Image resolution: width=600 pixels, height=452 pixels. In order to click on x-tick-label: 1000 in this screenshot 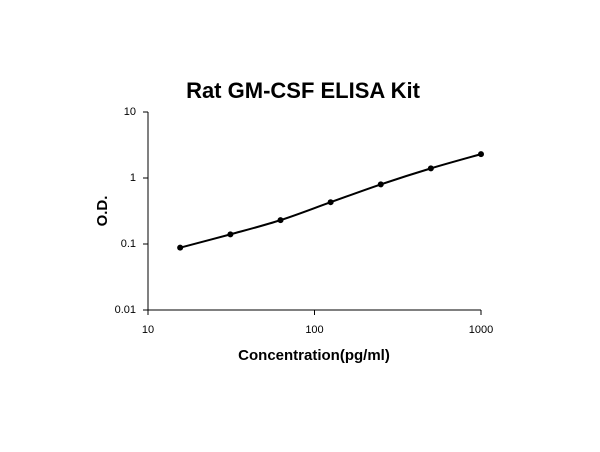, I will do `click(481, 330)`.